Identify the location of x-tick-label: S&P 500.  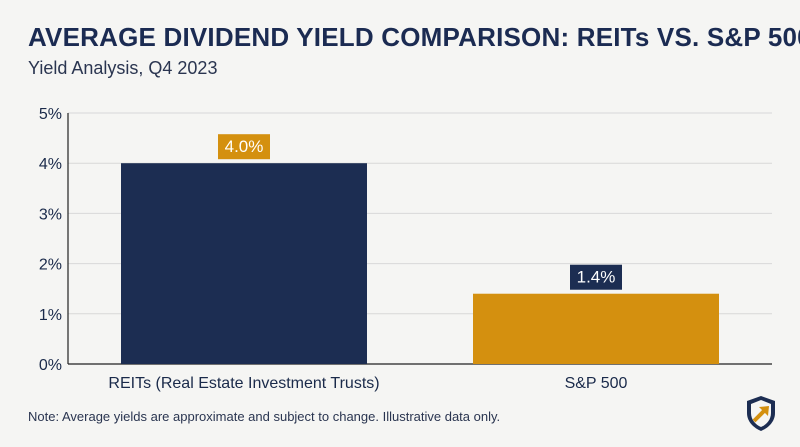
(596, 383).